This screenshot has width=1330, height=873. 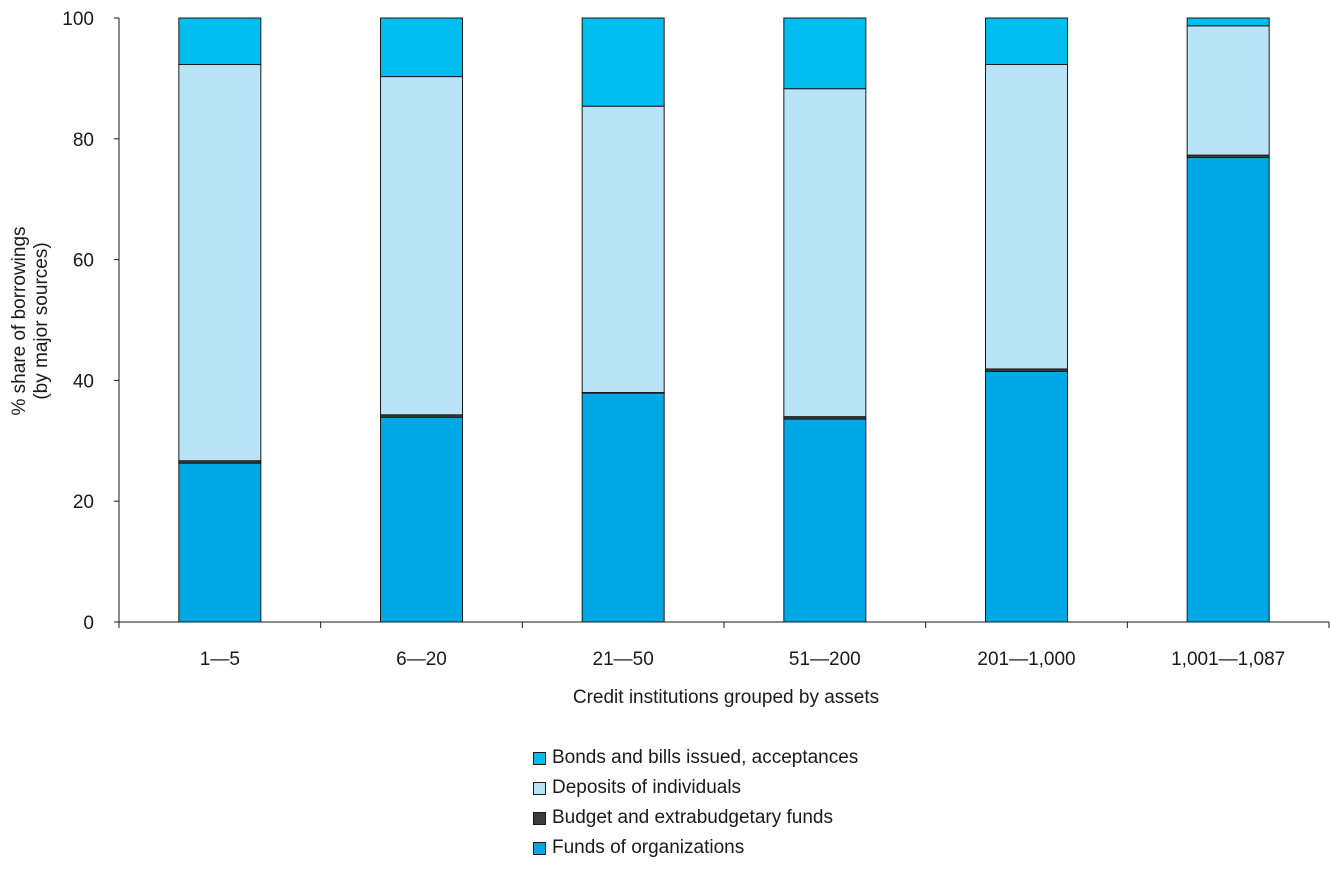 I want to click on x-axis-label: Credit institutions grouped by assets, so click(x=726, y=697).